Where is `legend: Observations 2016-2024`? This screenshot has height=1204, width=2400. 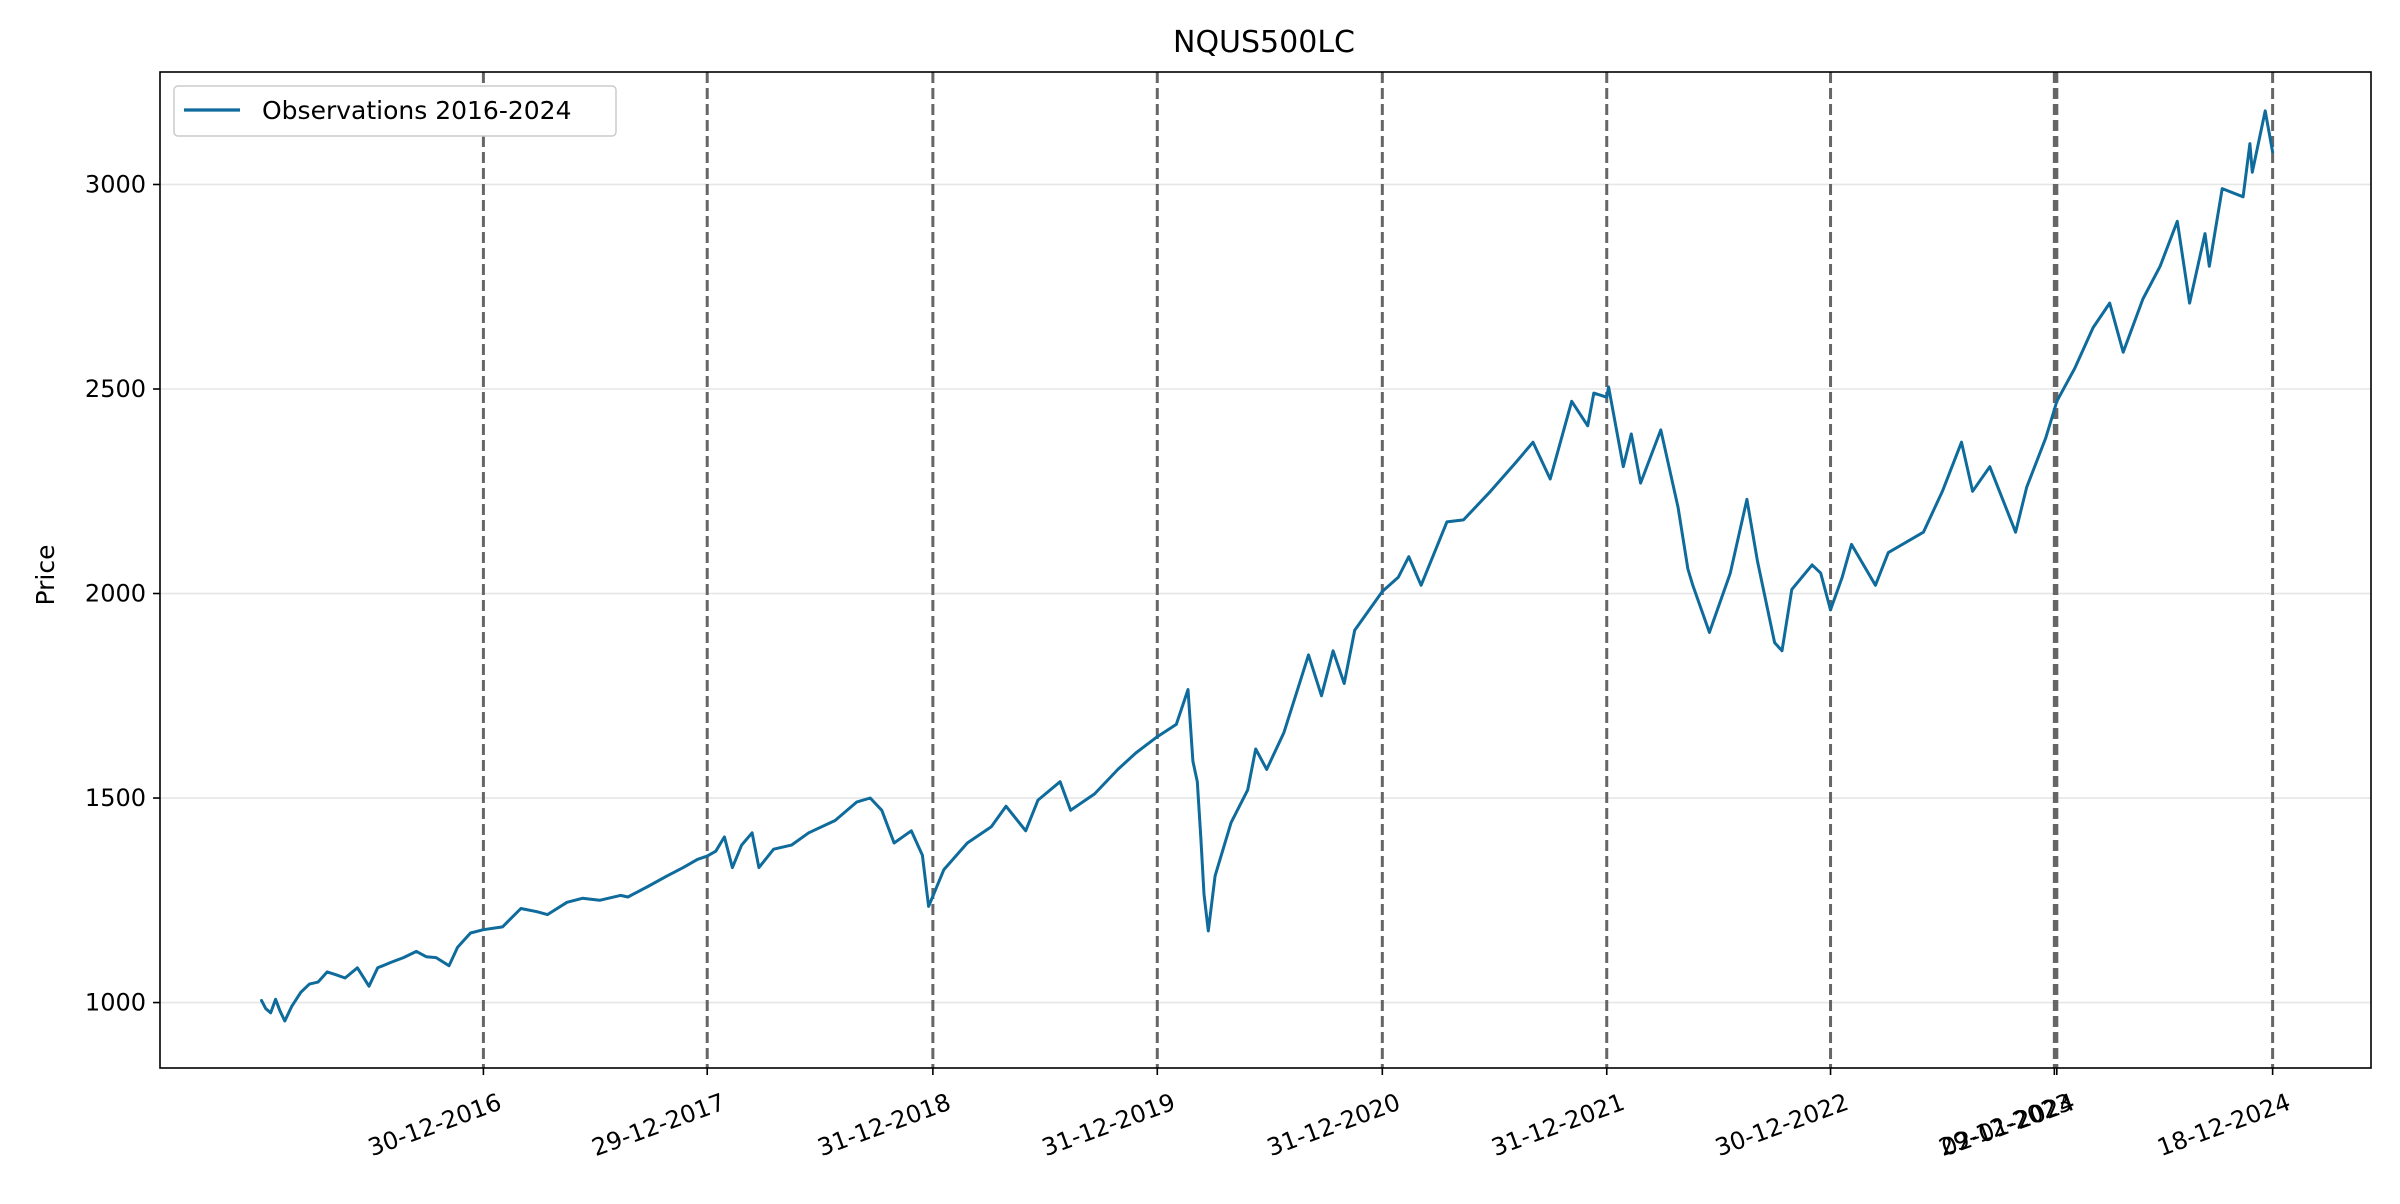
legend: Observations 2016-2024 is located at coordinates (395, 111).